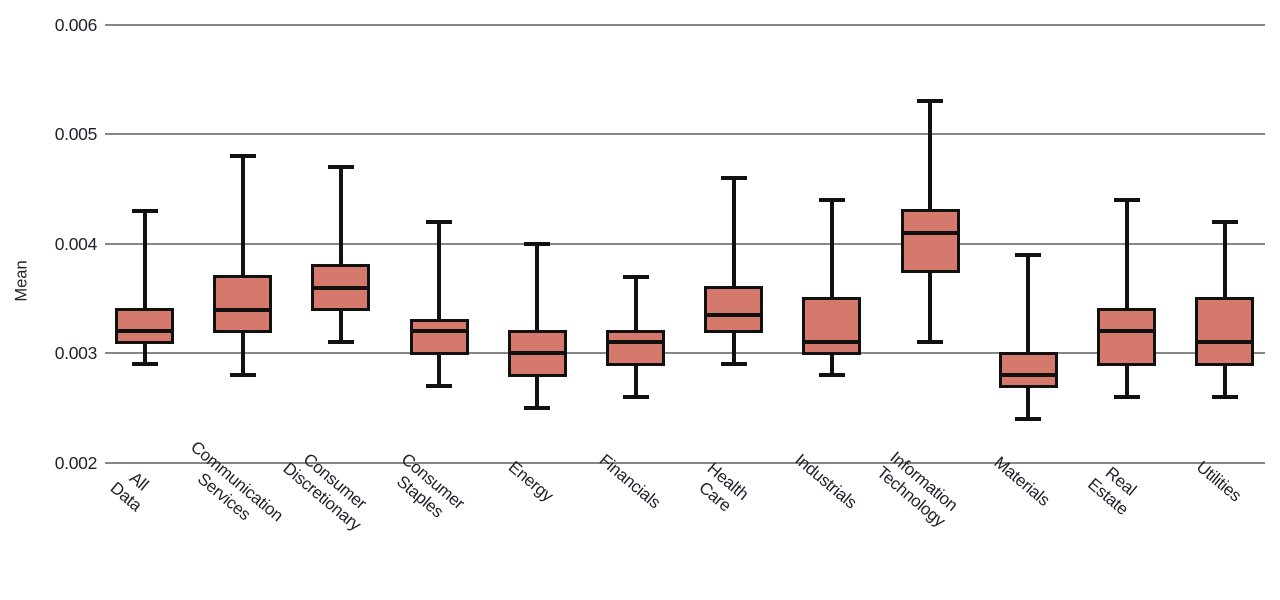  Describe the element at coordinates (129, 492) in the screenshot. I see `x-tick-label: All Data` at that location.